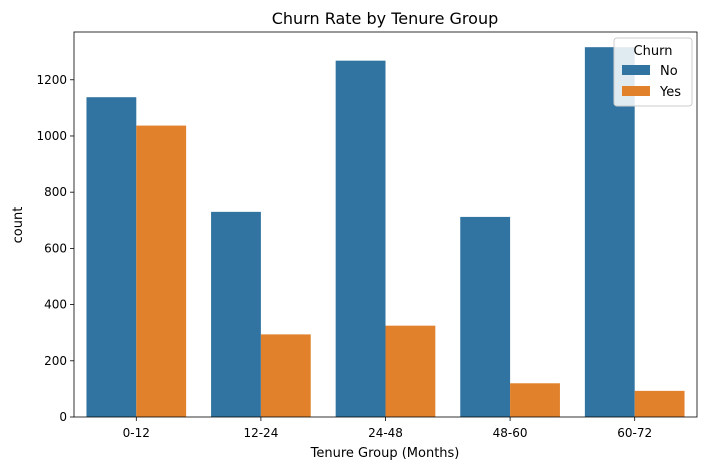 The width and height of the screenshot is (704, 470). I want to click on legend-label-yes: Yes, so click(670, 92).